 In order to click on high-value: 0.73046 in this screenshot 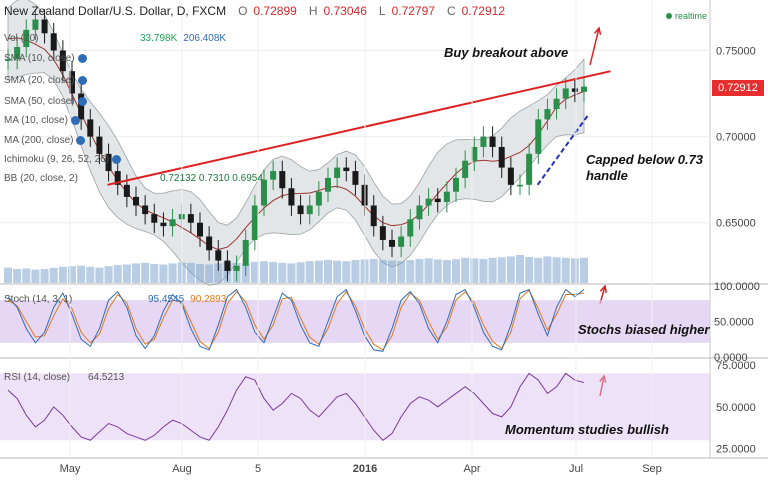, I will do `click(345, 11)`.